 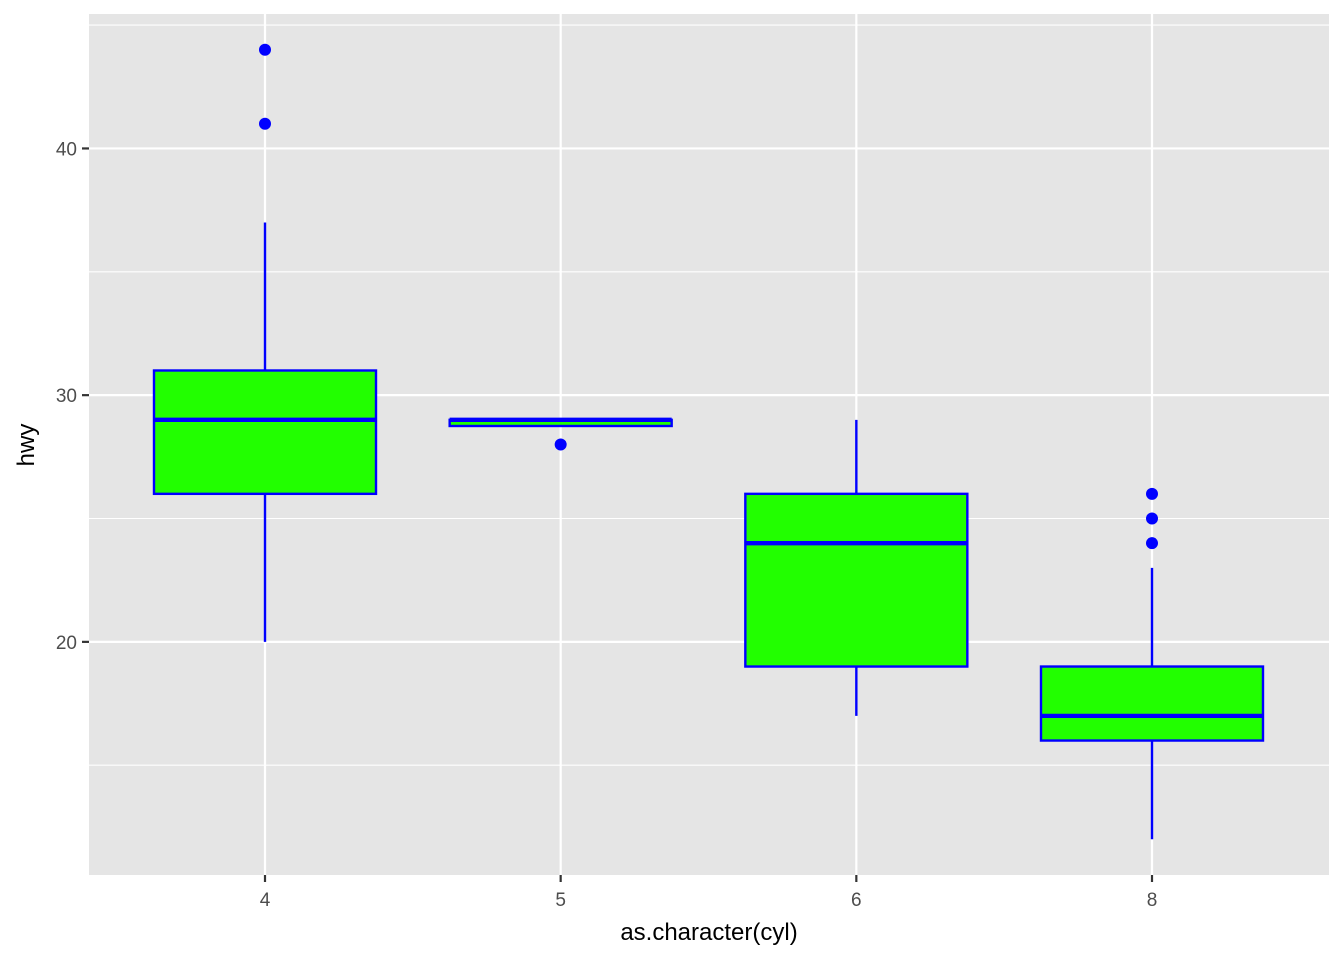 I want to click on x-tick-label: 8, so click(x=1152, y=900).